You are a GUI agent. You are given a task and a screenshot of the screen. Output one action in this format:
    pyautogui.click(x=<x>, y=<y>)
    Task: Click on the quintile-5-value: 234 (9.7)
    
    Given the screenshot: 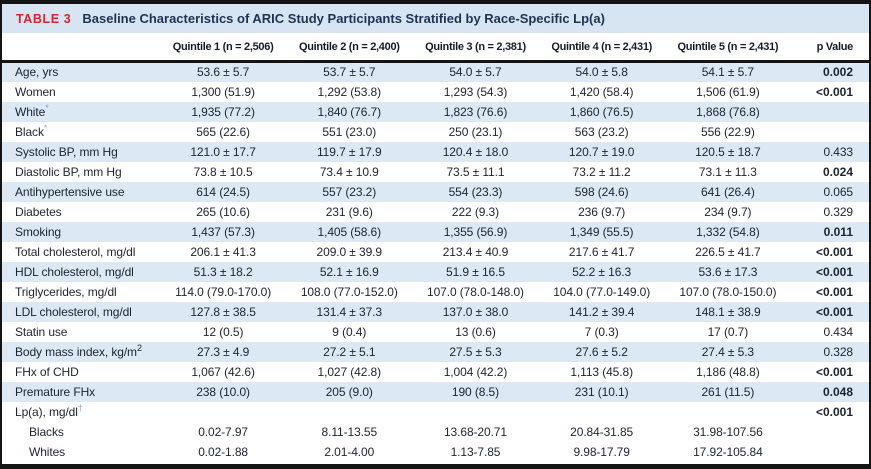 What is the action you would take?
    pyautogui.click(x=728, y=211)
    